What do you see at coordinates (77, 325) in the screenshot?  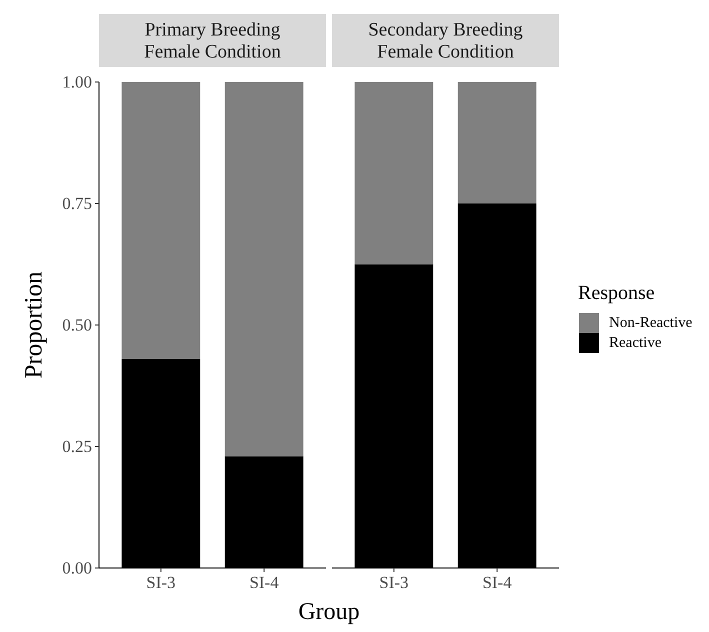 I see `y-tick-label: 0.50` at bounding box center [77, 325].